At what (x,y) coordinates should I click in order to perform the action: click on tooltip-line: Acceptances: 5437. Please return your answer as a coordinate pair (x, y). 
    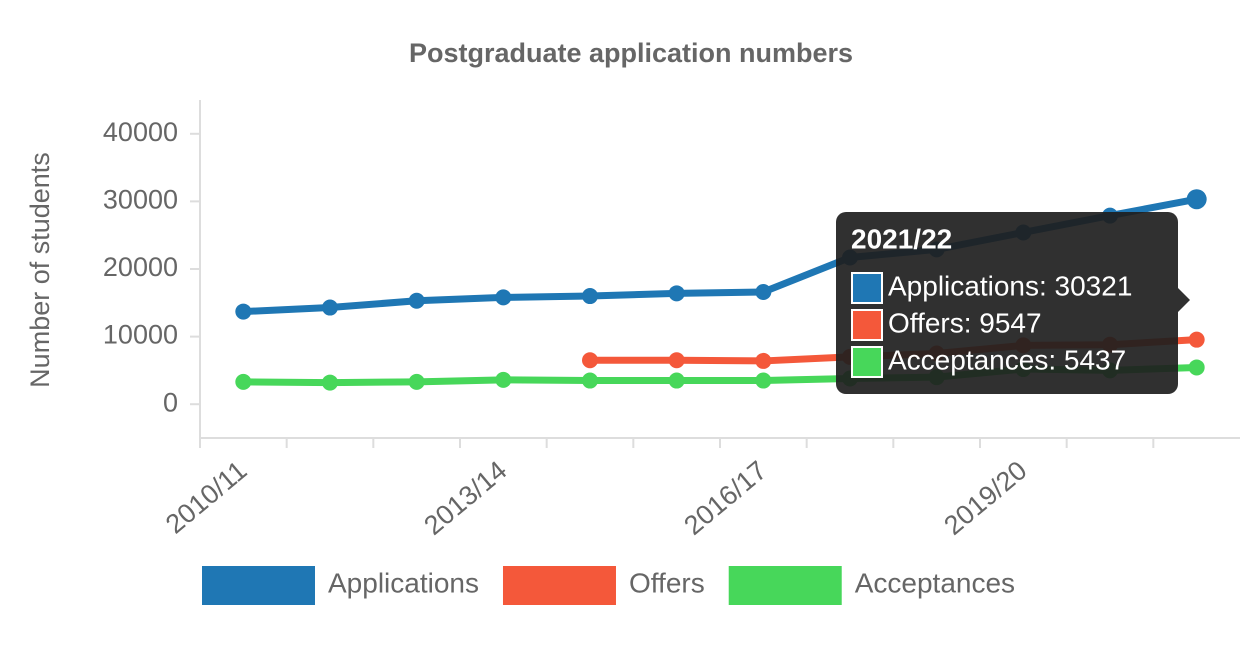
    Looking at the image, I should click on (1007, 359).